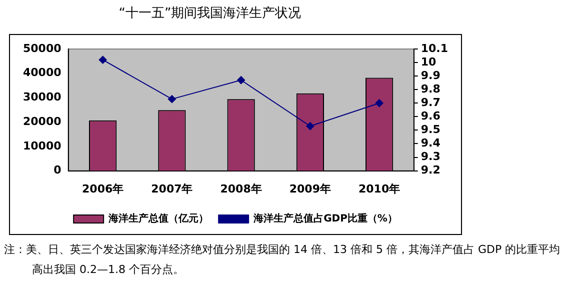 Image resolution: width=571 pixels, height=289 pixels. I want to click on y2-tick-label: 9.4, so click(430, 143).